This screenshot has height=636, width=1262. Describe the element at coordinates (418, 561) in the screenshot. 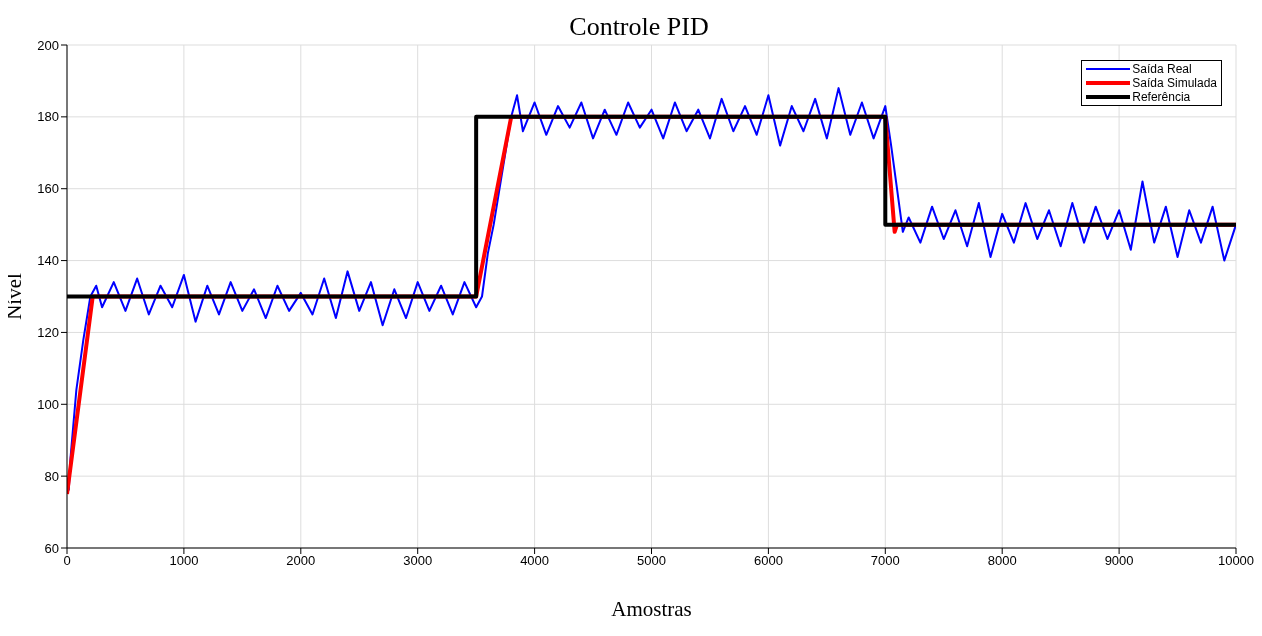

I see `x-tick-label: 3000` at that location.